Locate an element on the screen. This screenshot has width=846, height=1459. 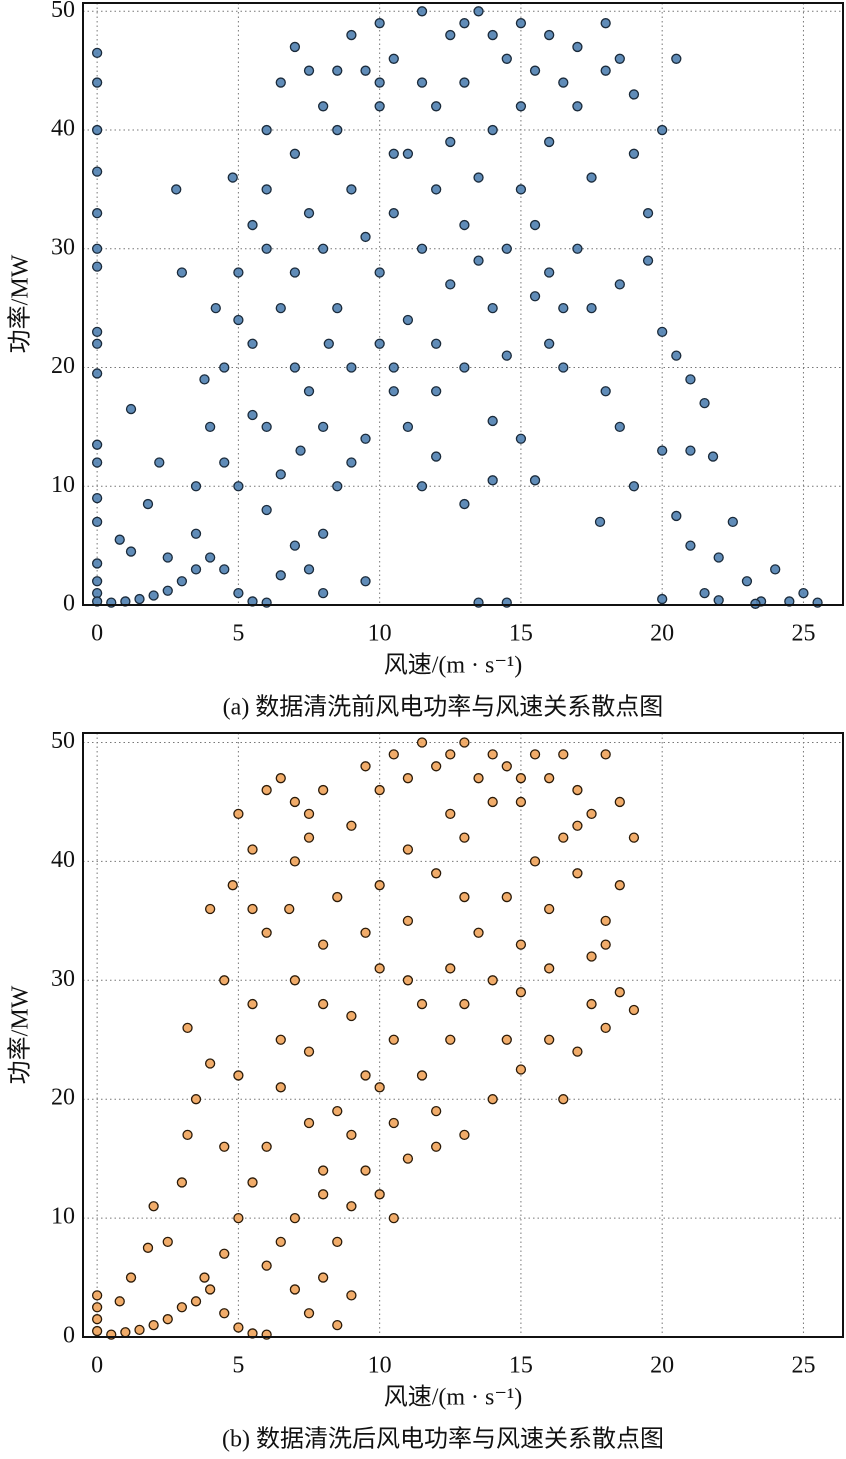
x-tick-label: 20 is located at coordinates (662, 634).